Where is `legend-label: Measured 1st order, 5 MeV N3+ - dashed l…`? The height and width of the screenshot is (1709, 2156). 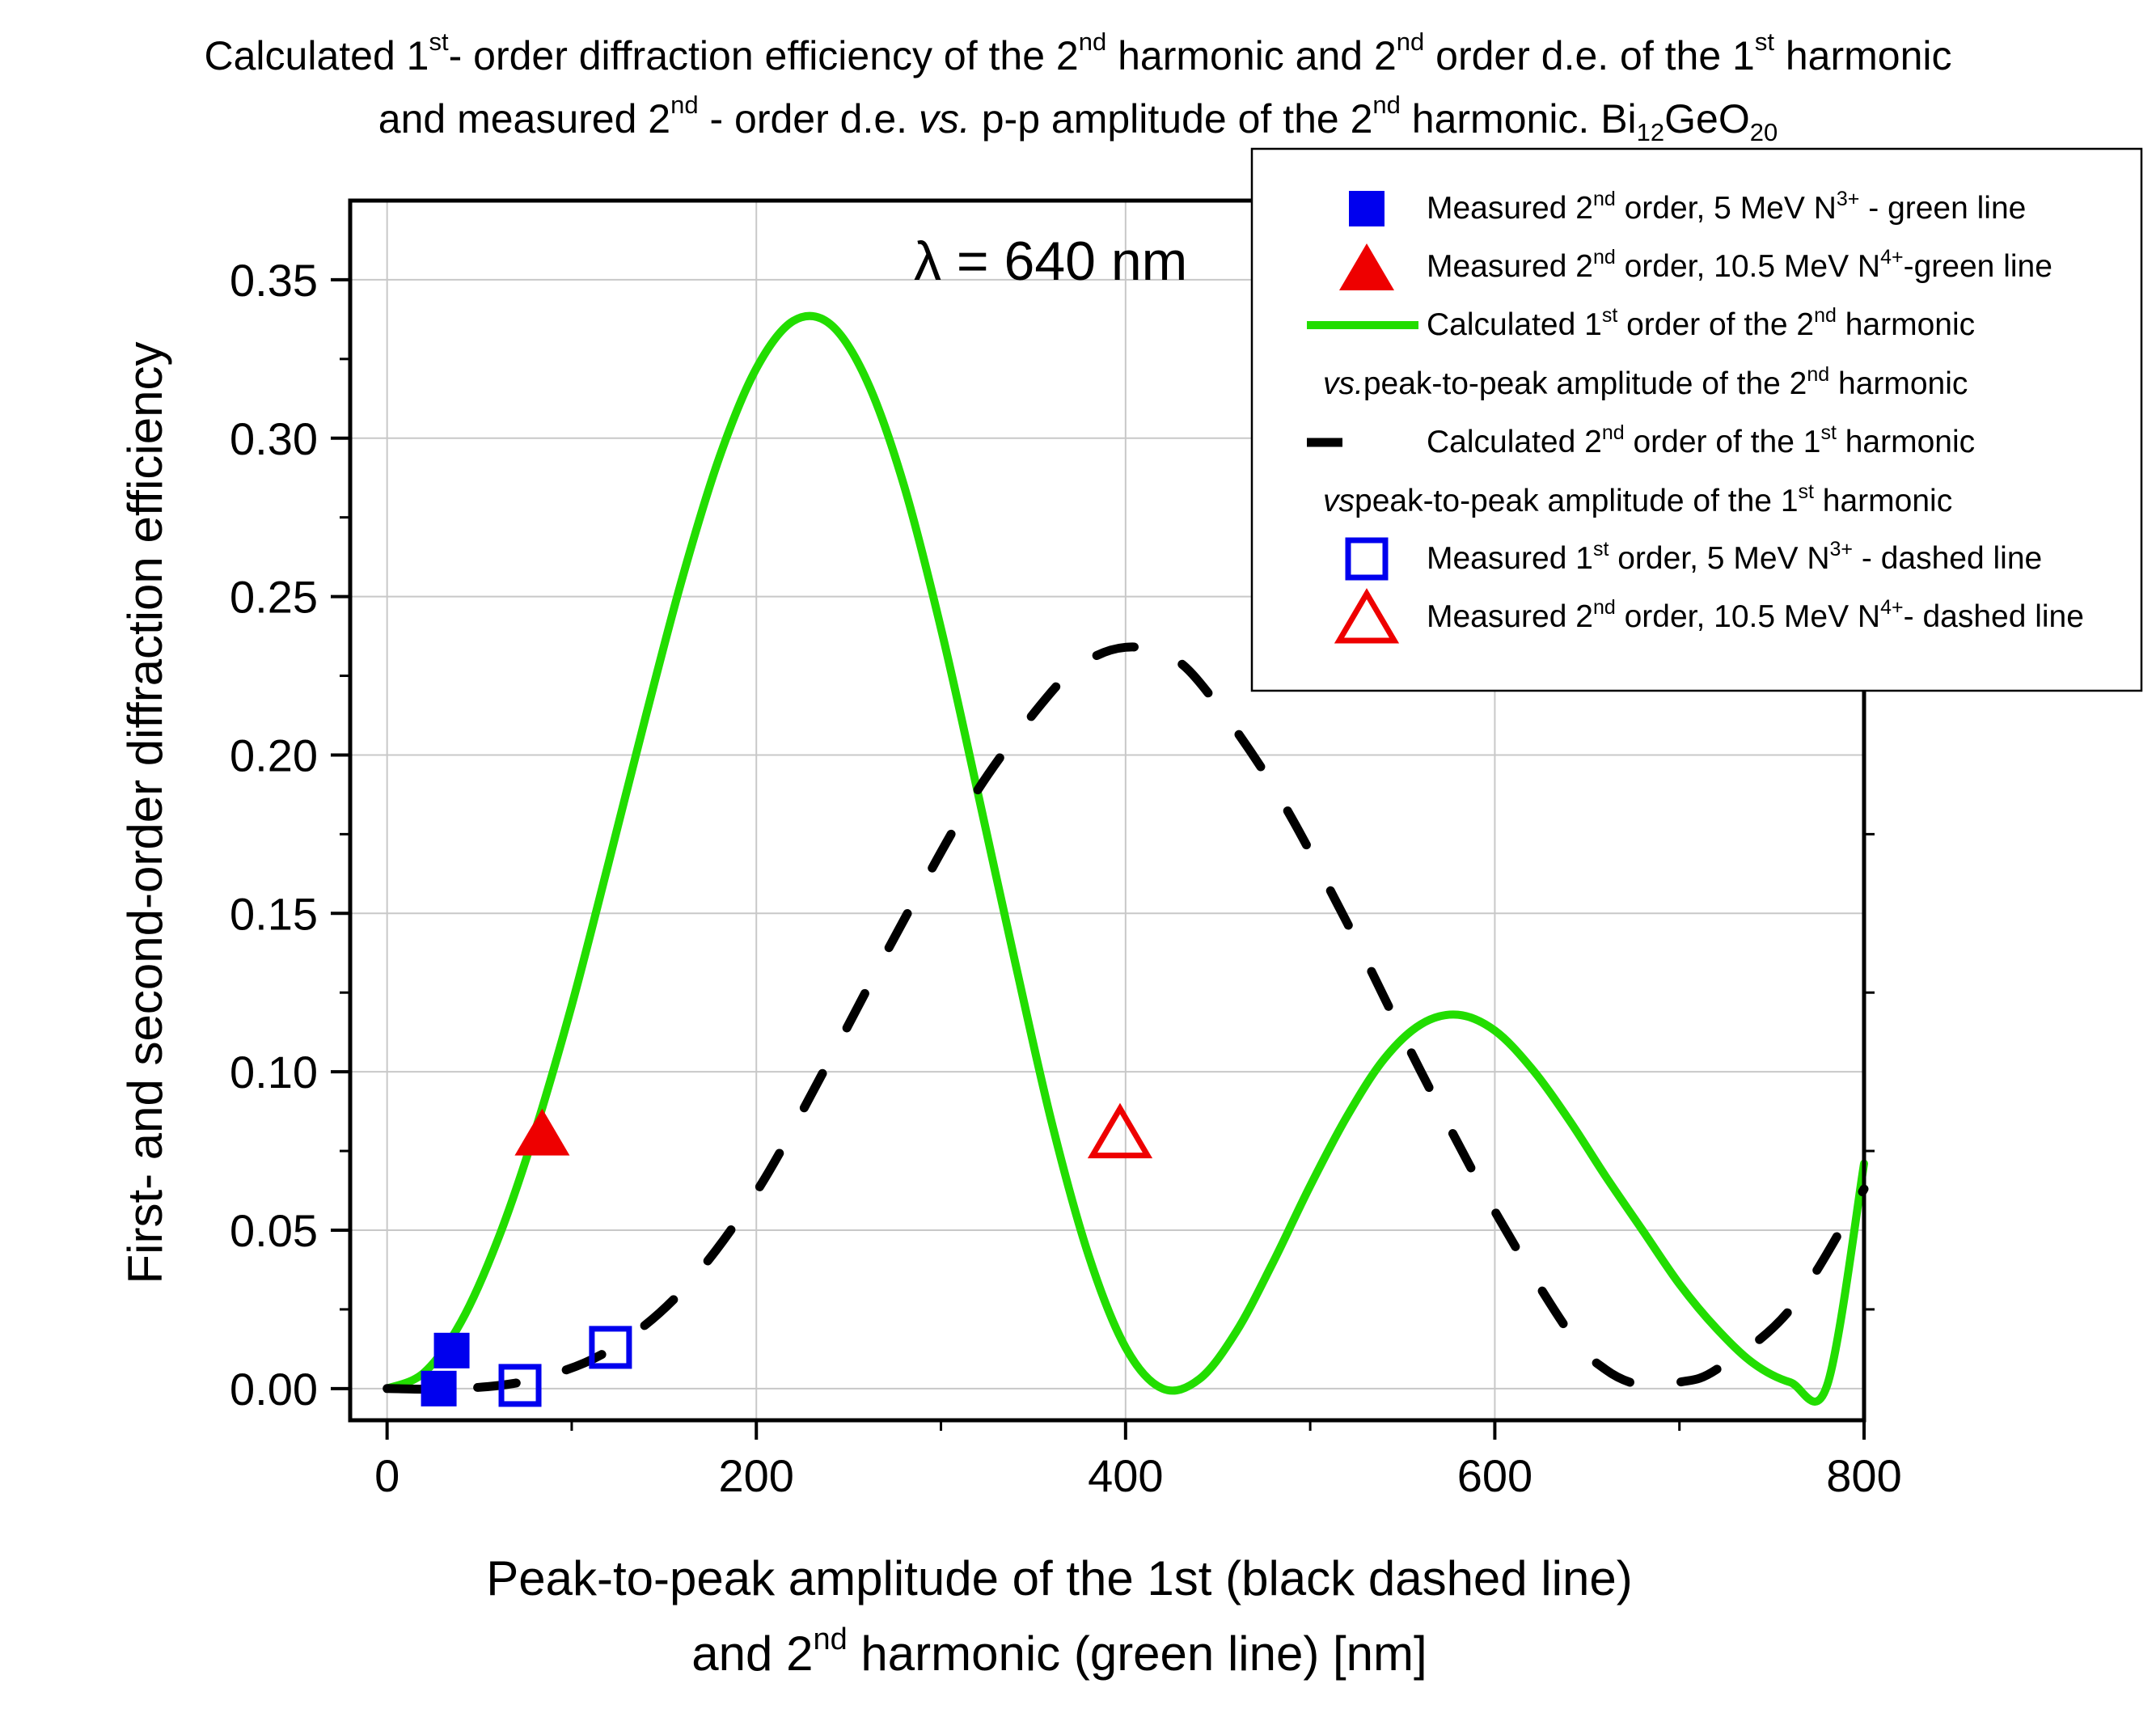
legend-label: Measured 1st order, 5 MeV N3+ - dashed l… is located at coordinates (1735, 557).